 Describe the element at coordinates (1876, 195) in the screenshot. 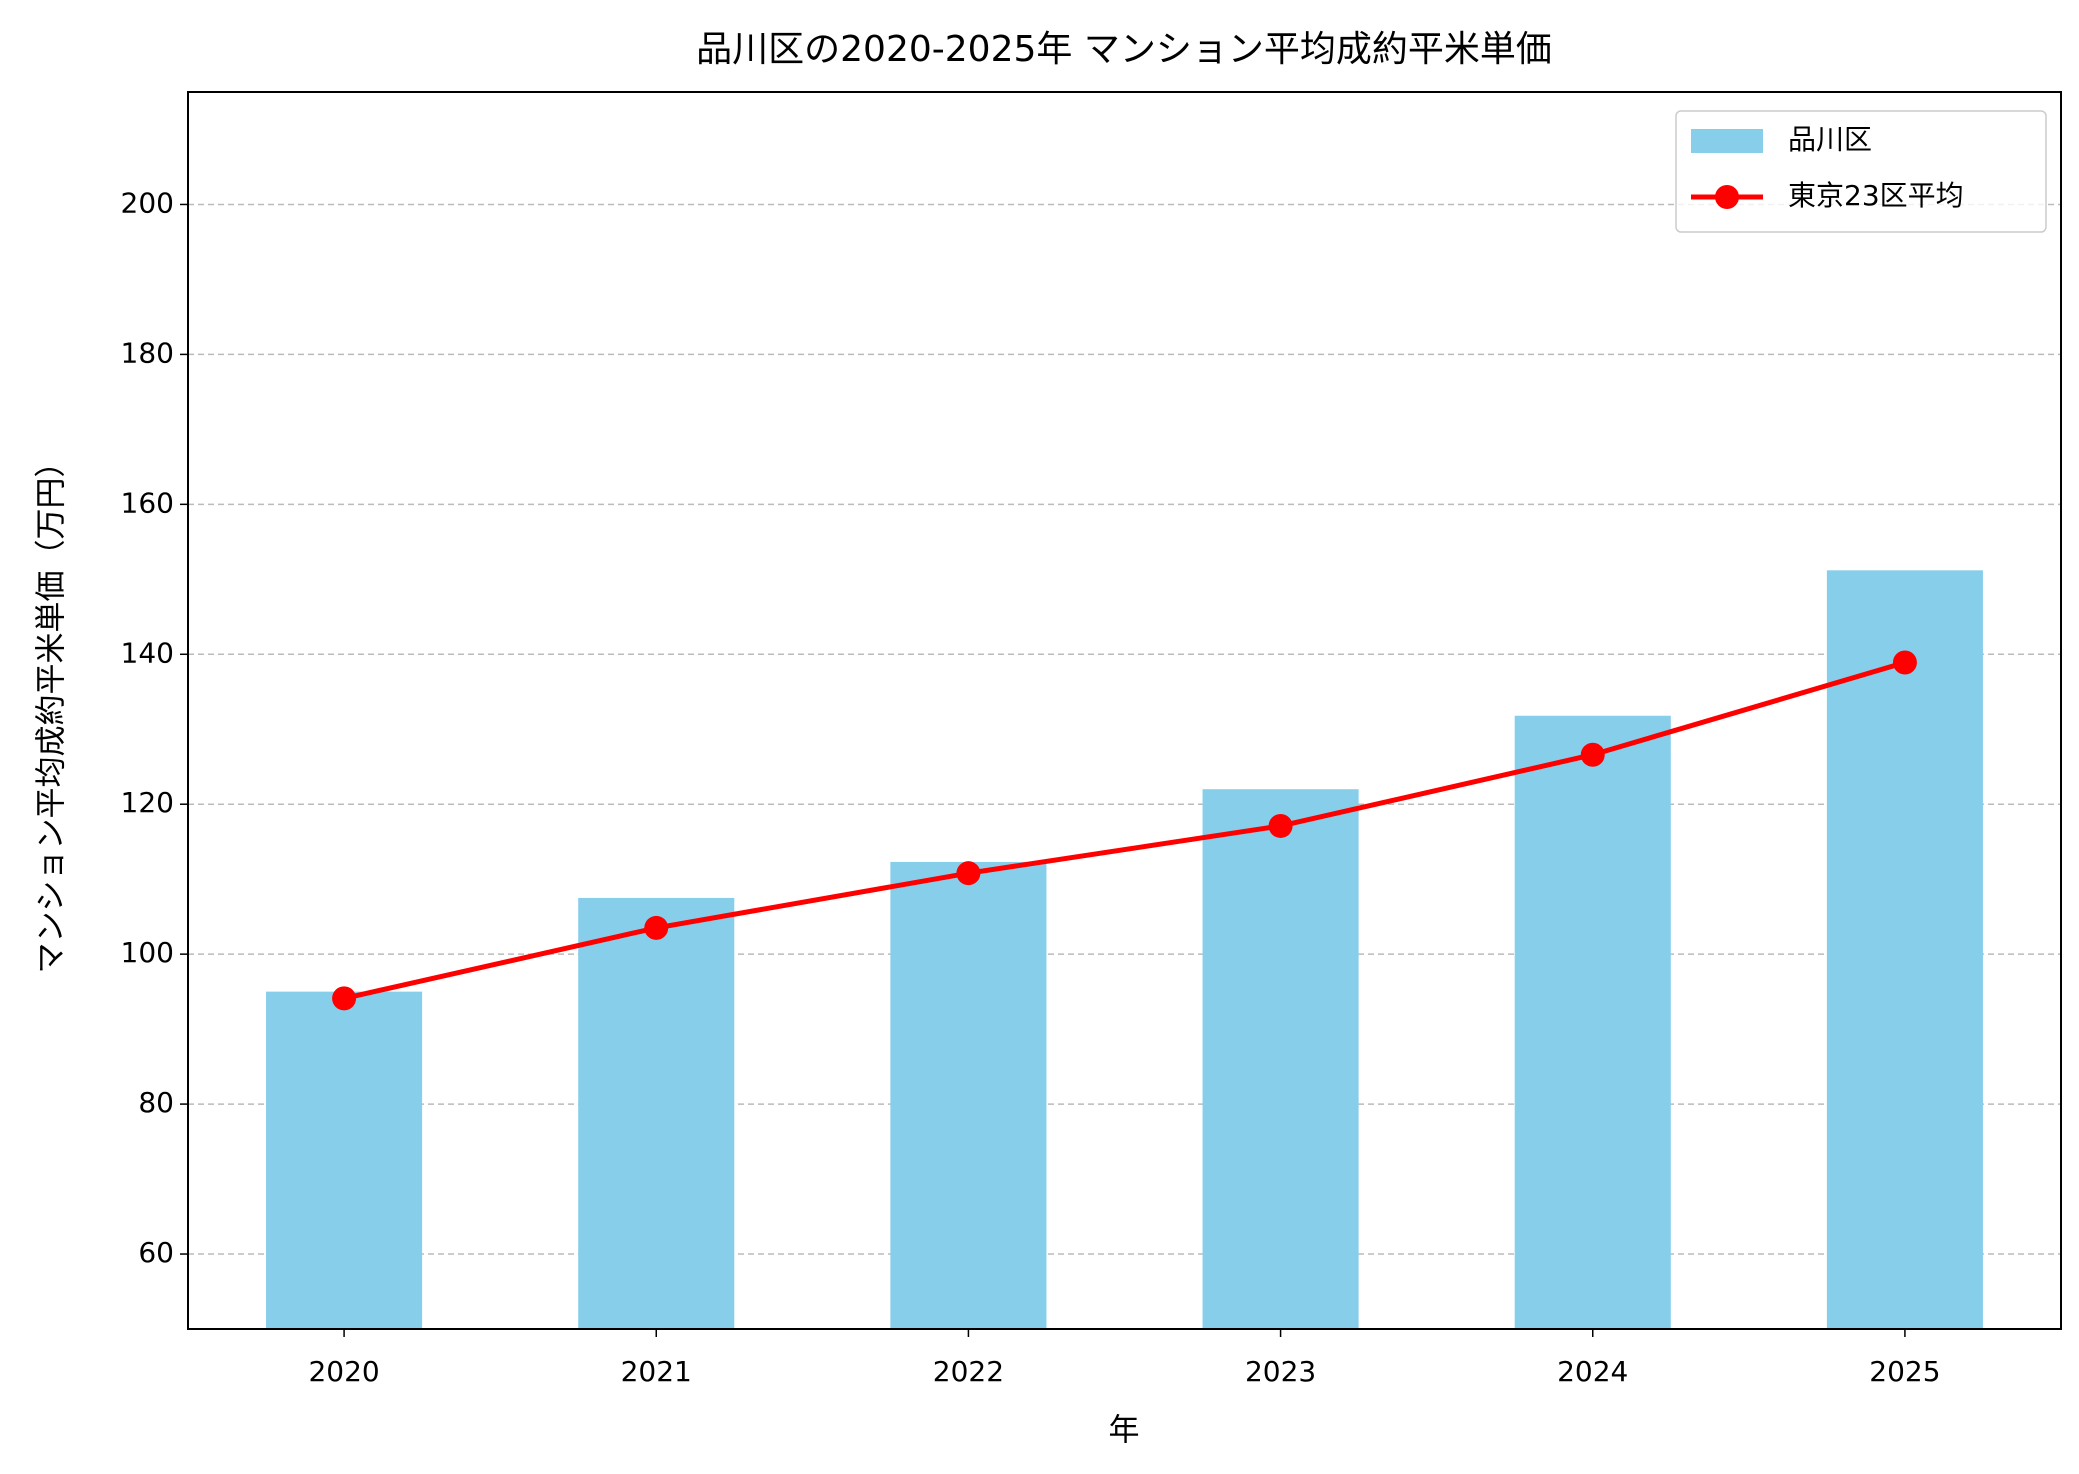

I see `legend-label: 東京23区平均` at that location.